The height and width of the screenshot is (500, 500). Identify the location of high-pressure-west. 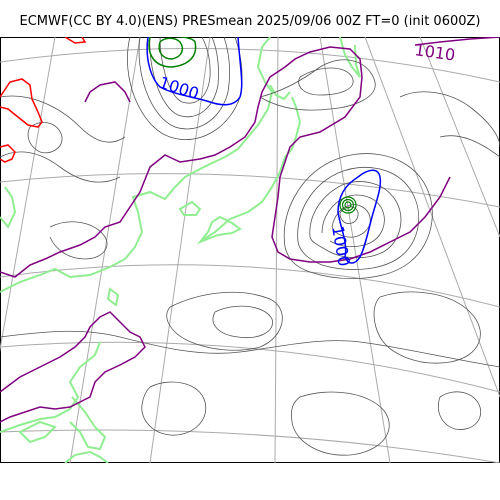
(43, 100).